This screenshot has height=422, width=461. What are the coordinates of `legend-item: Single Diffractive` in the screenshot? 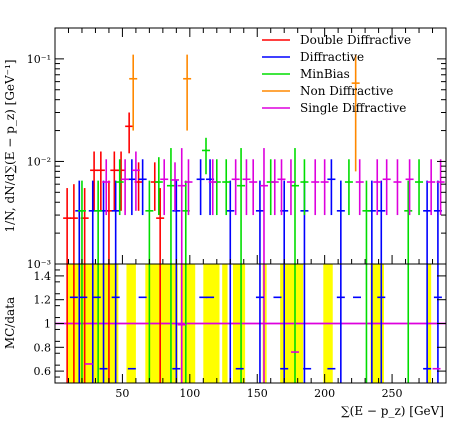 It's located at (334, 108).